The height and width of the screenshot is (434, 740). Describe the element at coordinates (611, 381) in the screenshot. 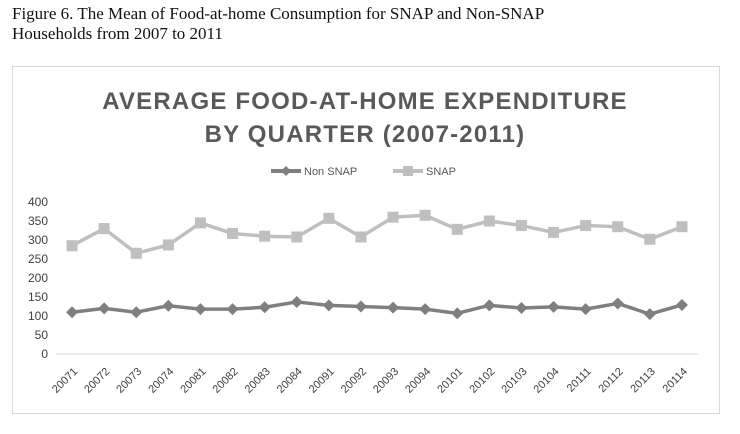

I see `x-tick-label: 20112` at that location.